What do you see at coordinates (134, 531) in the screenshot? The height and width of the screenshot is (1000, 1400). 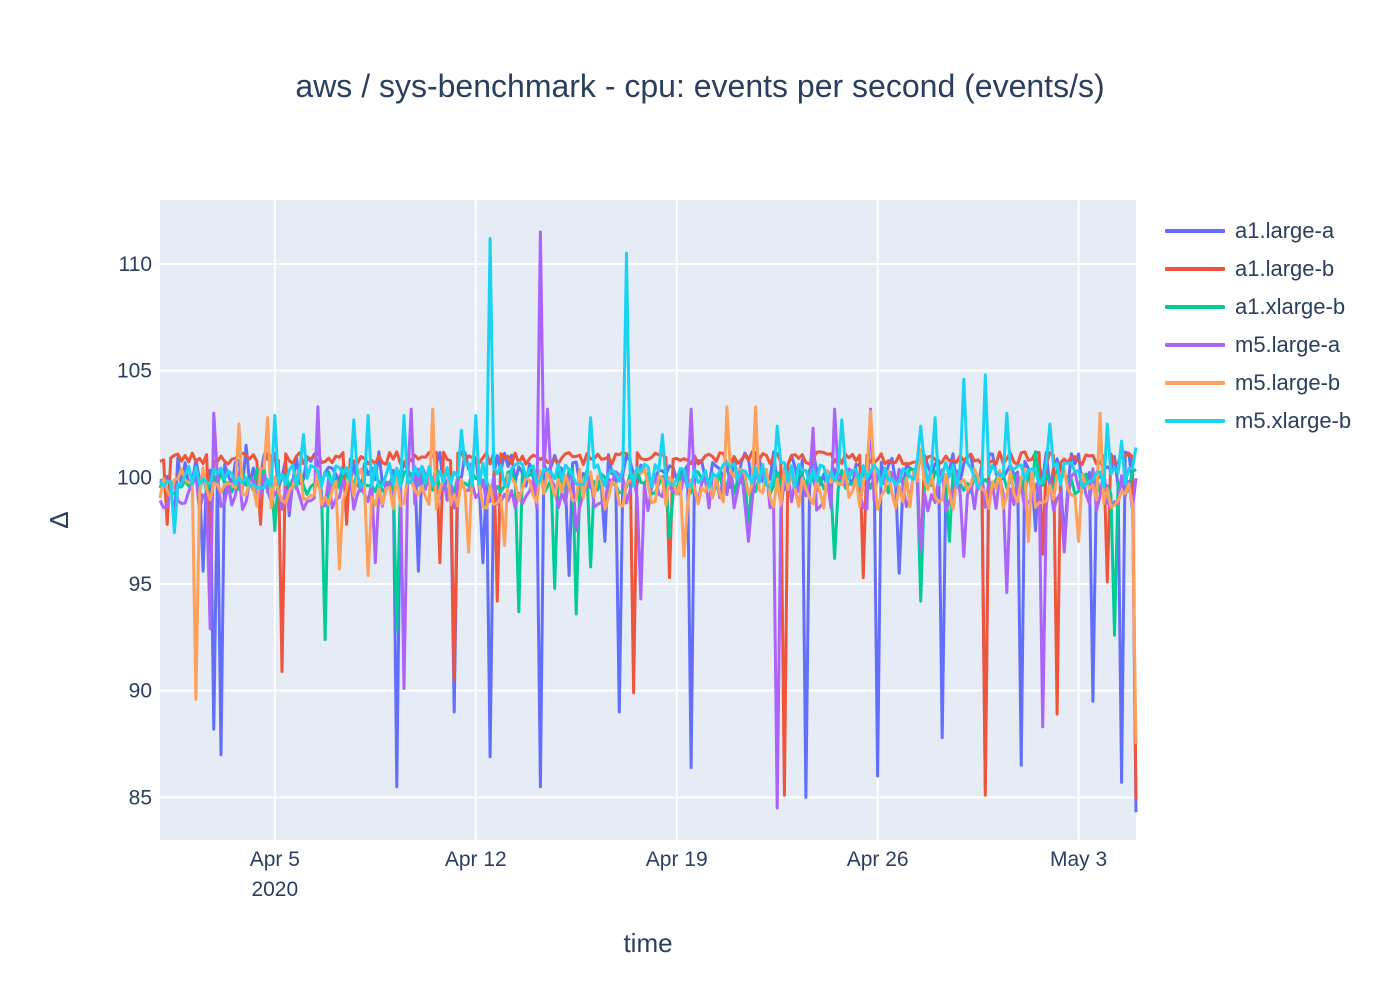 I see `y-tick-labels: 85 90 95 100 105 110` at bounding box center [134, 531].